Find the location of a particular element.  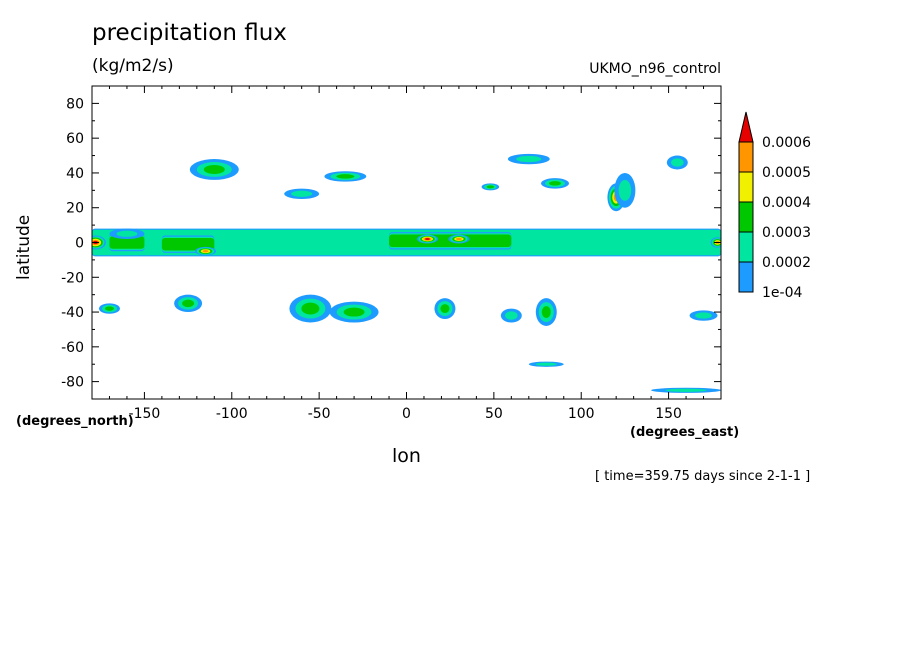

model-label: UKMO_n96_control is located at coordinates (655, 69).